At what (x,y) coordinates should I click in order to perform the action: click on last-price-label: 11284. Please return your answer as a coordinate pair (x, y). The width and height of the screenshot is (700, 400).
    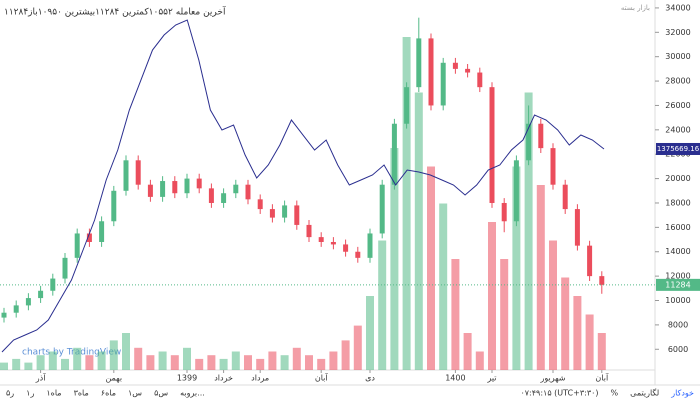
    Looking at the image, I should click on (677, 284).